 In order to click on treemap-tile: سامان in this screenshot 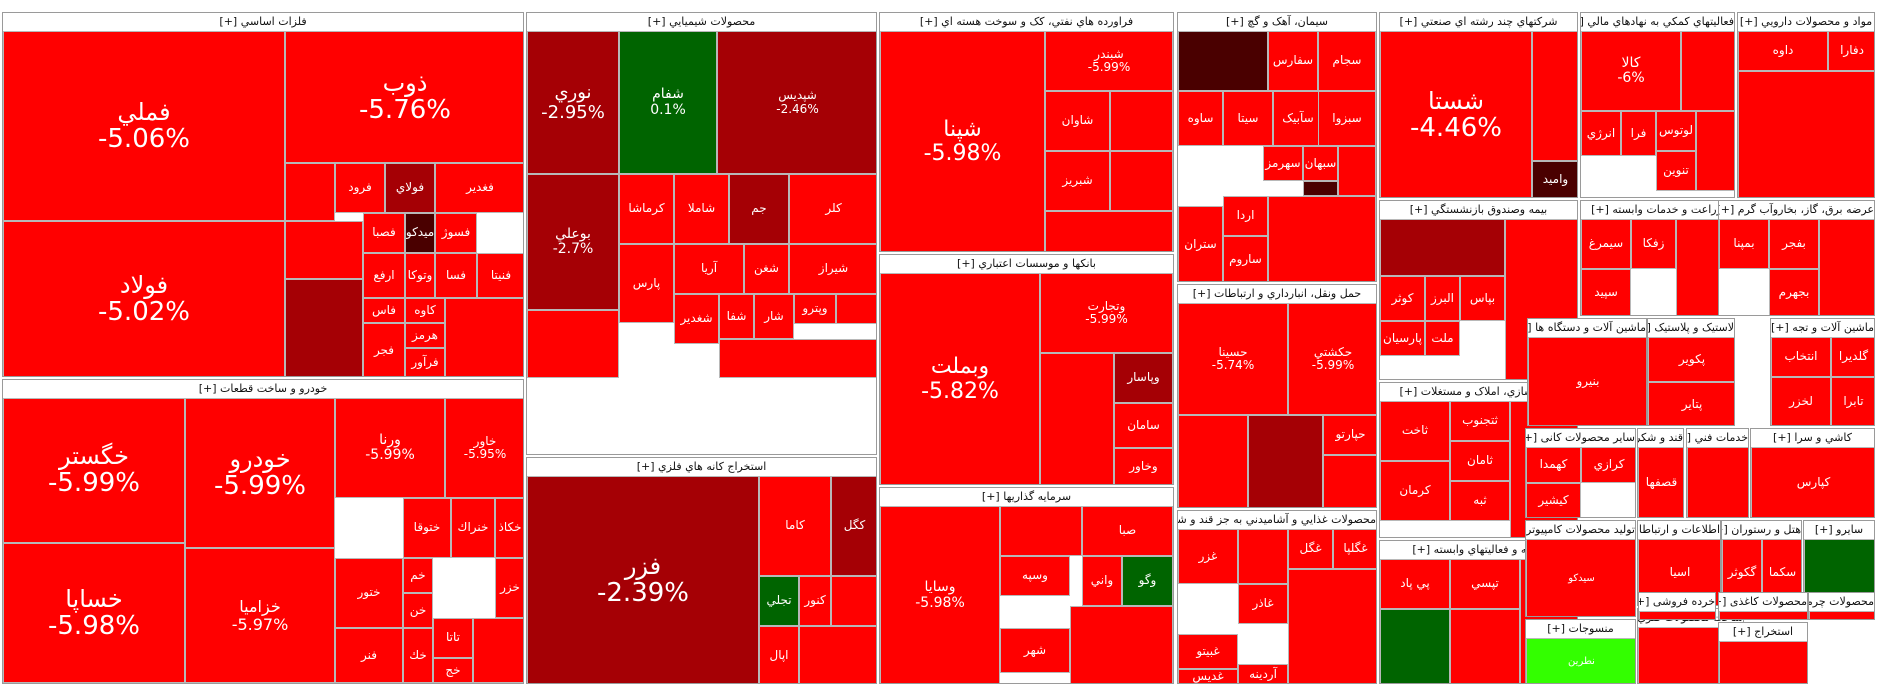, I will do `click(1143, 425)`.